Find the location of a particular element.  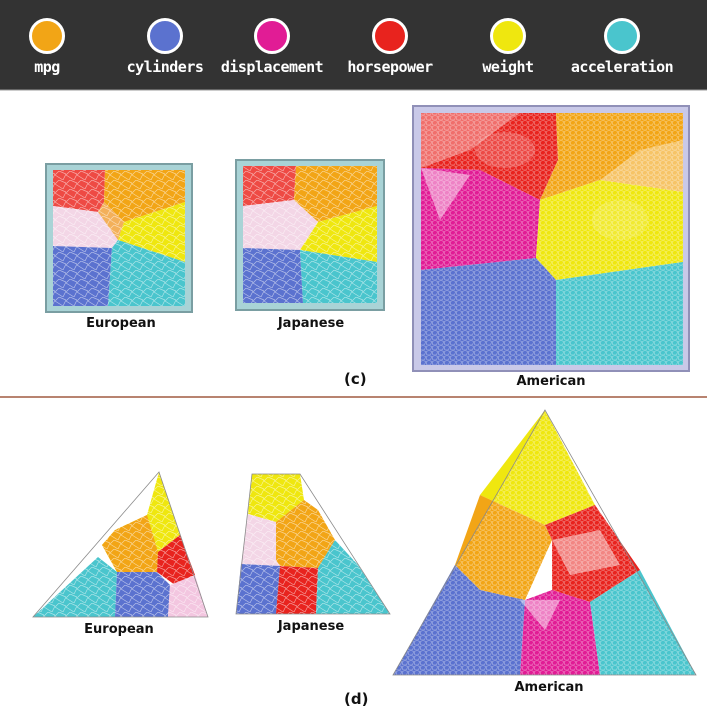

panel-c-american-label: American is located at coordinates (551, 381).